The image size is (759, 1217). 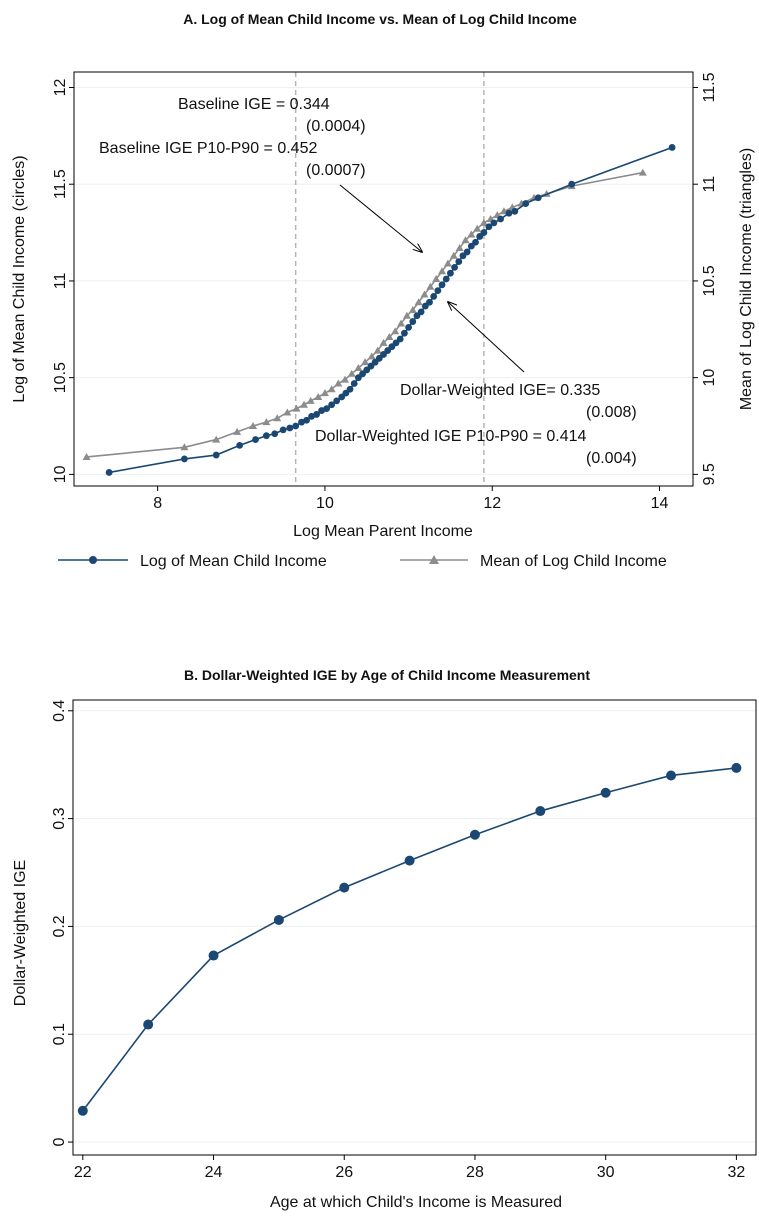 I want to click on y-tick-label: 10.5, so click(x=60, y=377).